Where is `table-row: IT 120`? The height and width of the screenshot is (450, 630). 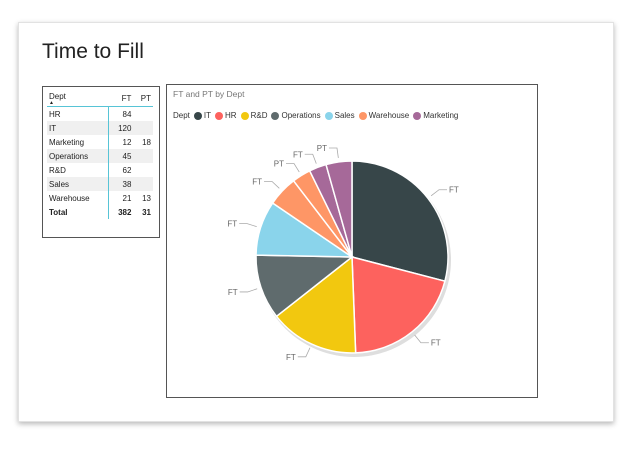
table-row: IT 120 is located at coordinates (100, 128).